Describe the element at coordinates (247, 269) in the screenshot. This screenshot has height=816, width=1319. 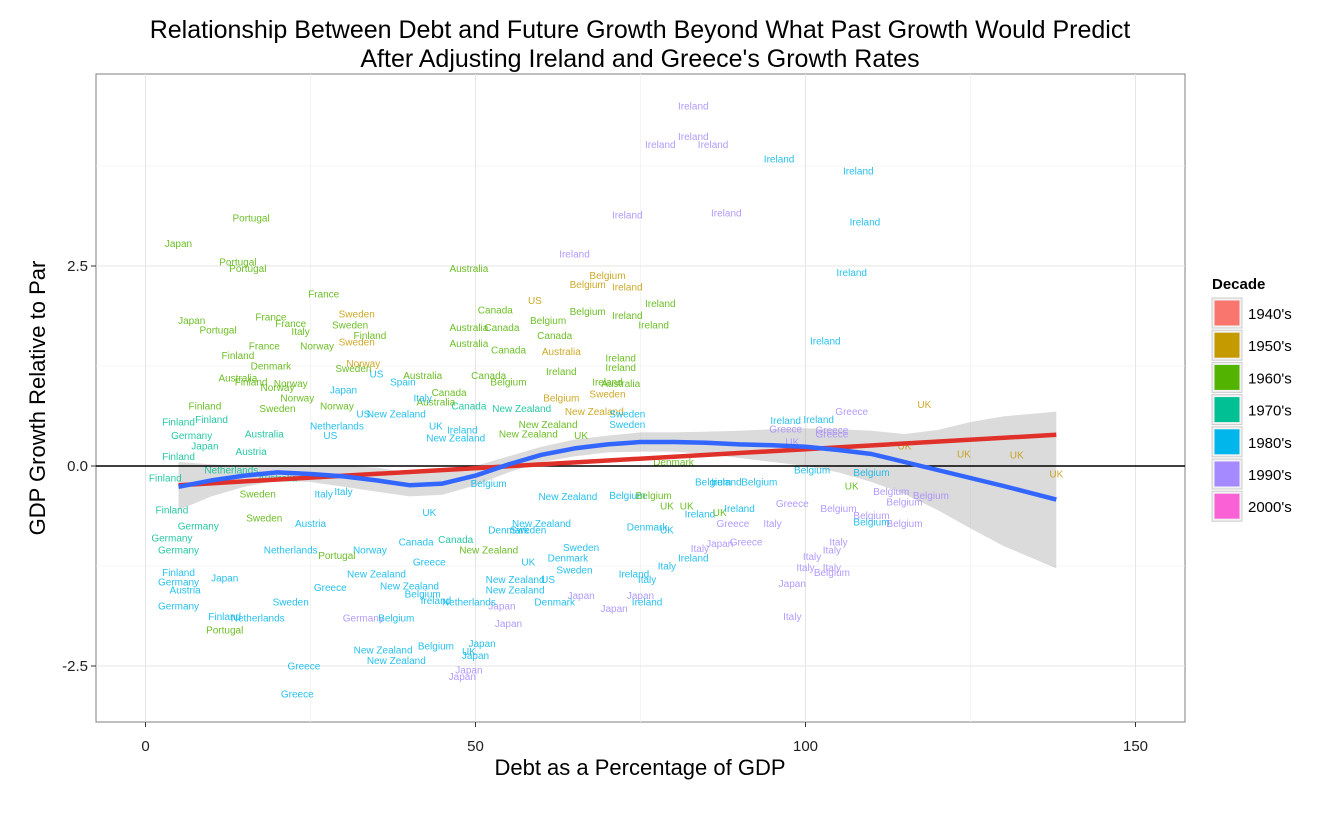
I see `data-point-label: Portugal` at that location.